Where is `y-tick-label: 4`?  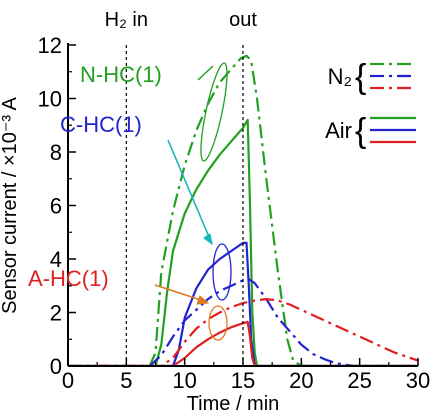
y-tick-label: 4 is located at coordinates (56, 259).